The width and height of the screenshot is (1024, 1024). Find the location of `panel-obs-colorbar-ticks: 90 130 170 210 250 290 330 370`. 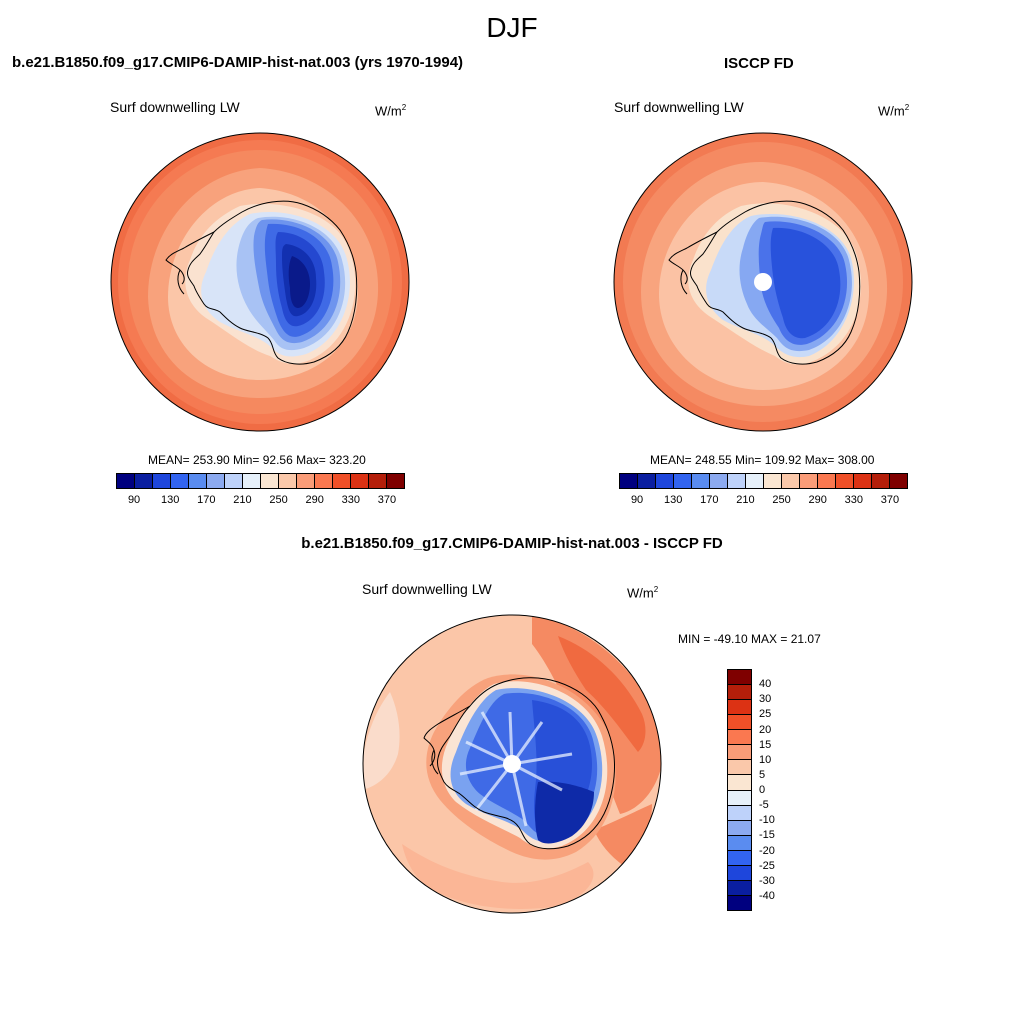

panel-obs-colorbar-ticks: 90 130 170 210 250 290 330 370 is located at coordinates (763, 501).